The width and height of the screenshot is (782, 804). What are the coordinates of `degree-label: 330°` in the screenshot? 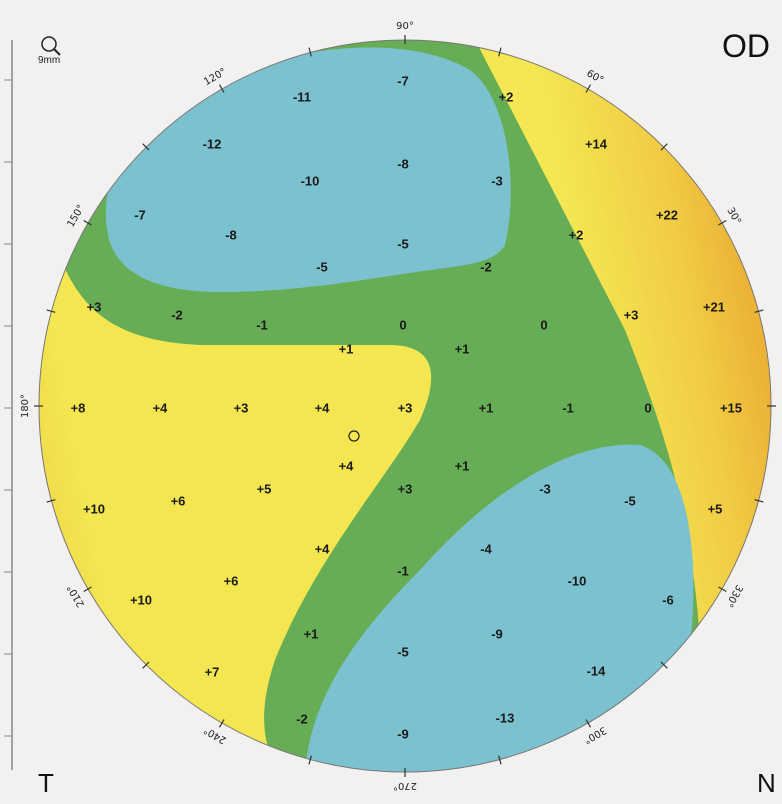 It's located at (734, 596).